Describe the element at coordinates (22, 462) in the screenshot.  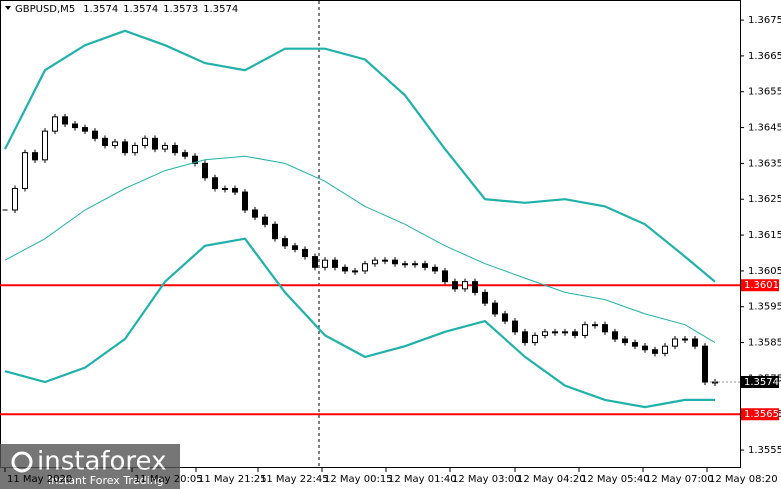
I see `watermark-logo` at that location.